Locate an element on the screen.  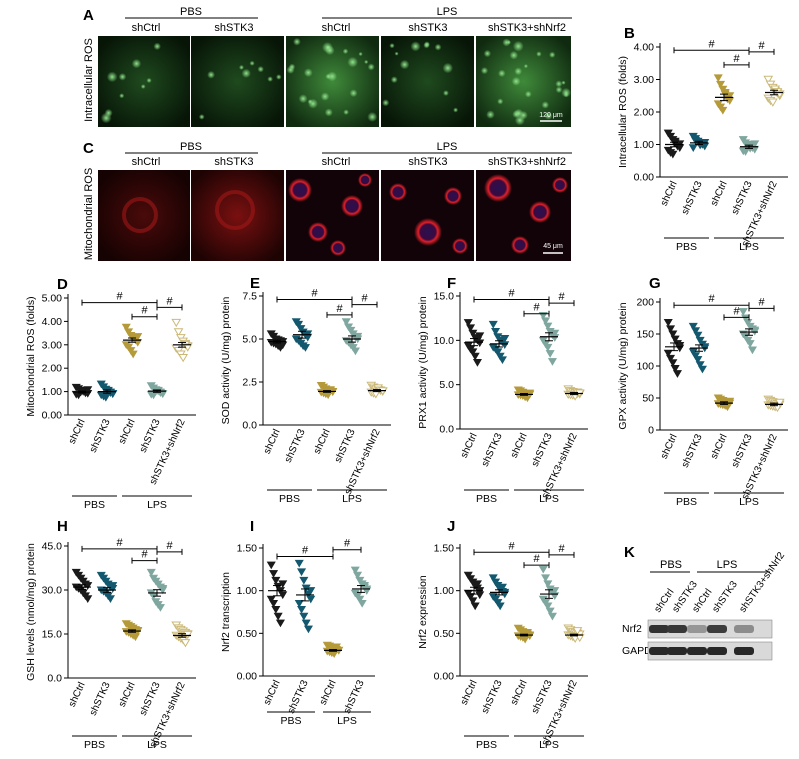
group-label: PBS is located at coordinates (94, 505).